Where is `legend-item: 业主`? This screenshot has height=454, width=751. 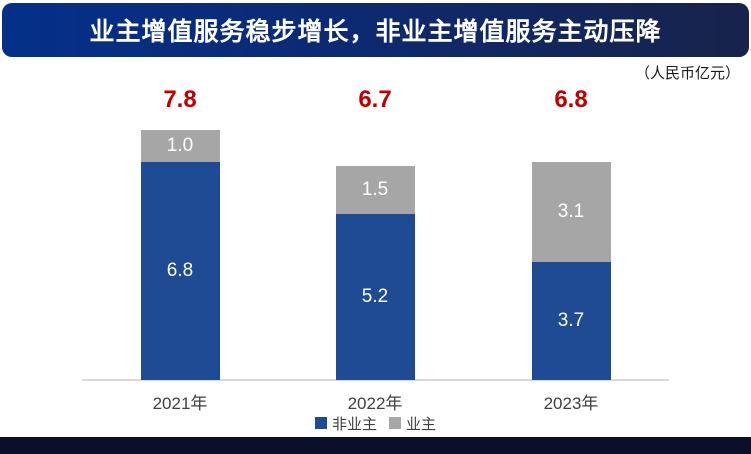
legend-item: 业主 is located at coordinates (412, 423).